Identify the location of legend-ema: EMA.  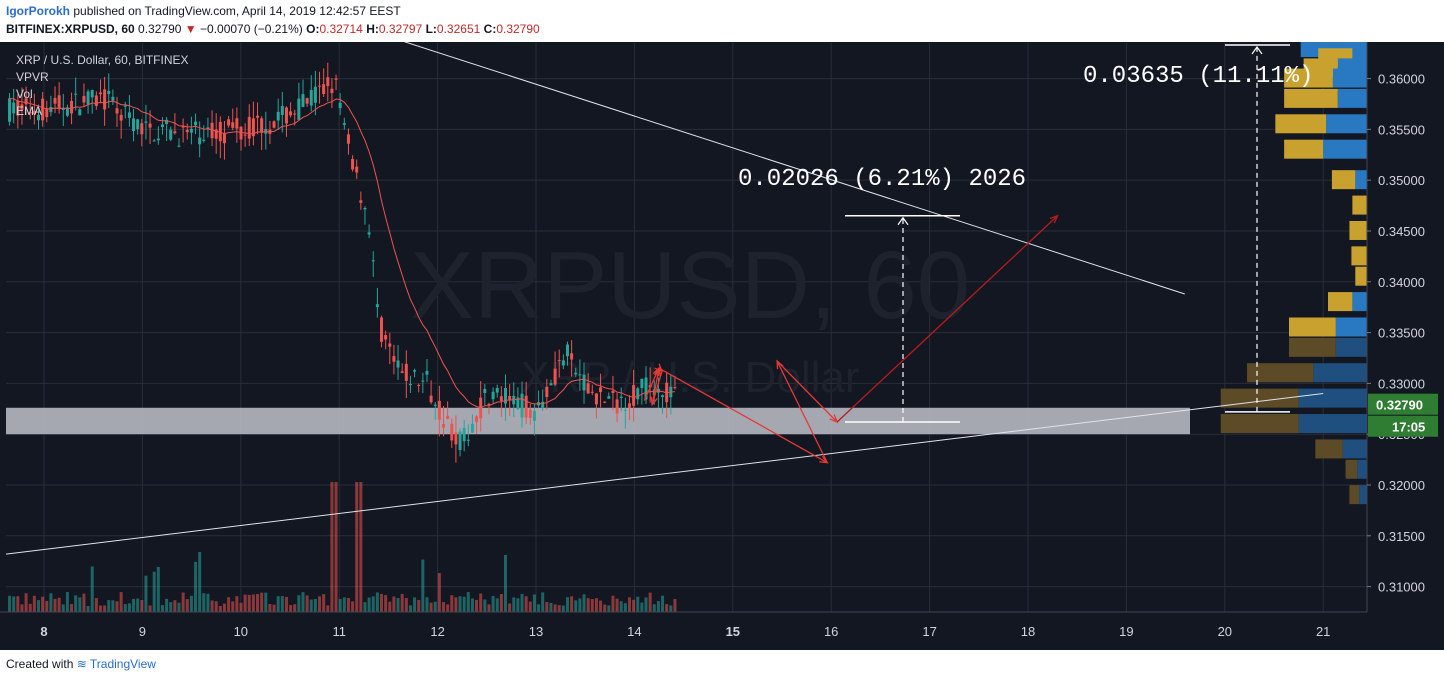
(29, 111).